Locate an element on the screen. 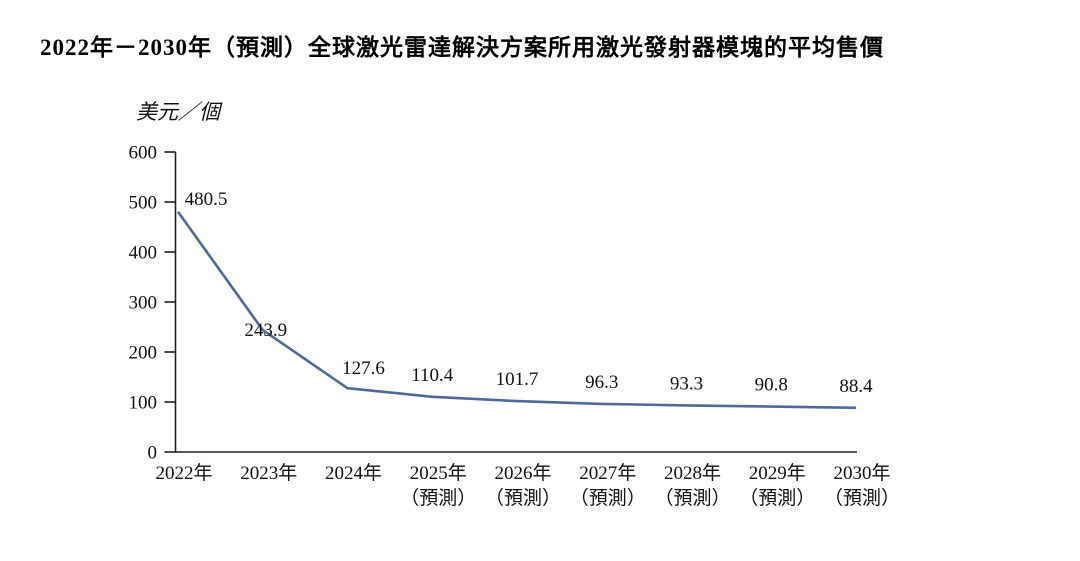 This screenshot has height=561, width=1080. data-label: 101.7 is located at coordinates (517, 379).